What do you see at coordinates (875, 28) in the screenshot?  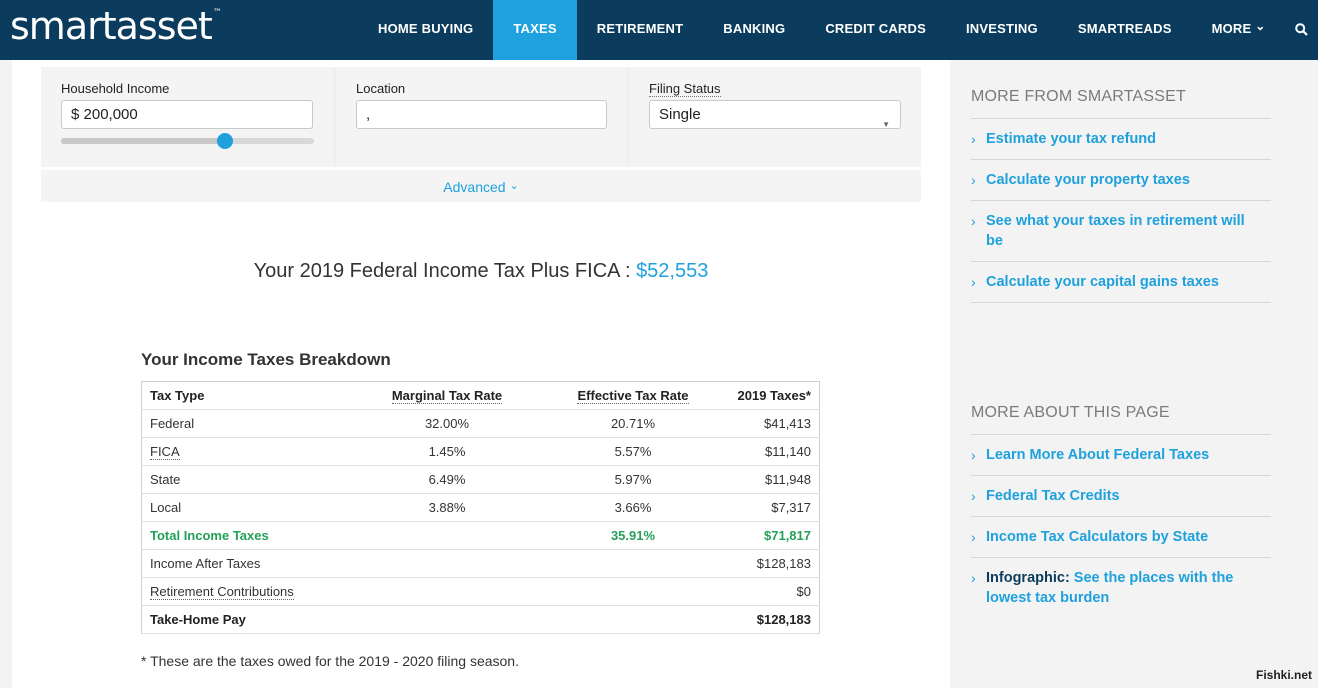 I see `nav-credit-cards: CREDIT CARDS` at bounding box center [875, 28].